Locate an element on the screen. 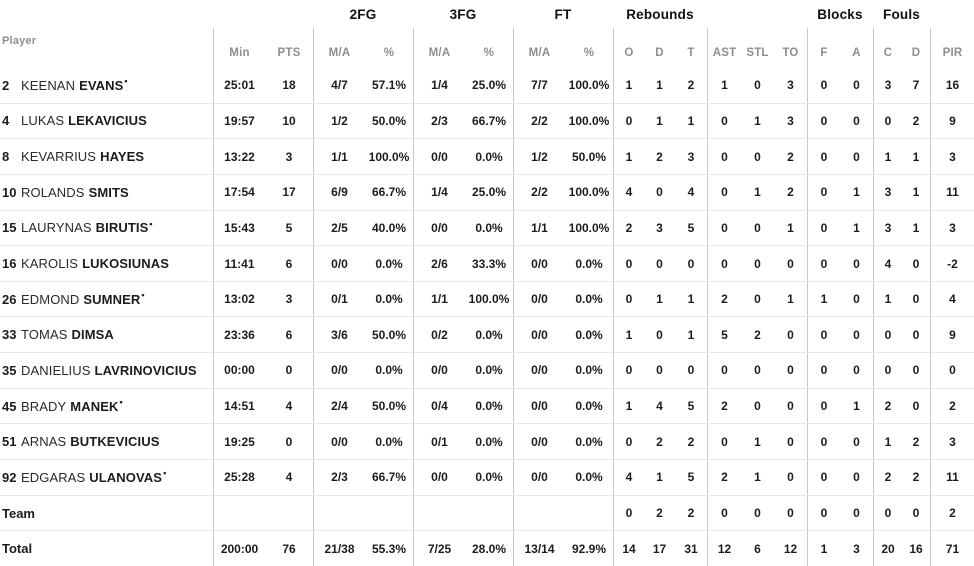 Image resolution: width=974 pixels, height=566 pixels. stat-cell: 13:22 is located at coordinates (239, 156).